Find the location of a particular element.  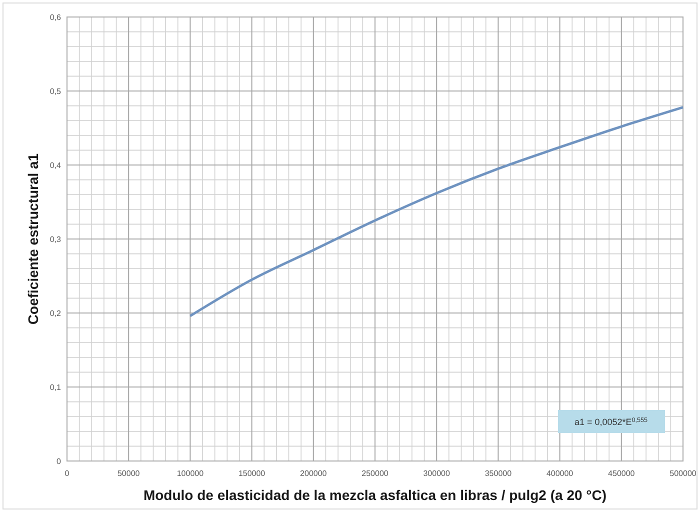

y-tick-label: 0,5 is located at coordinates (56, 91).